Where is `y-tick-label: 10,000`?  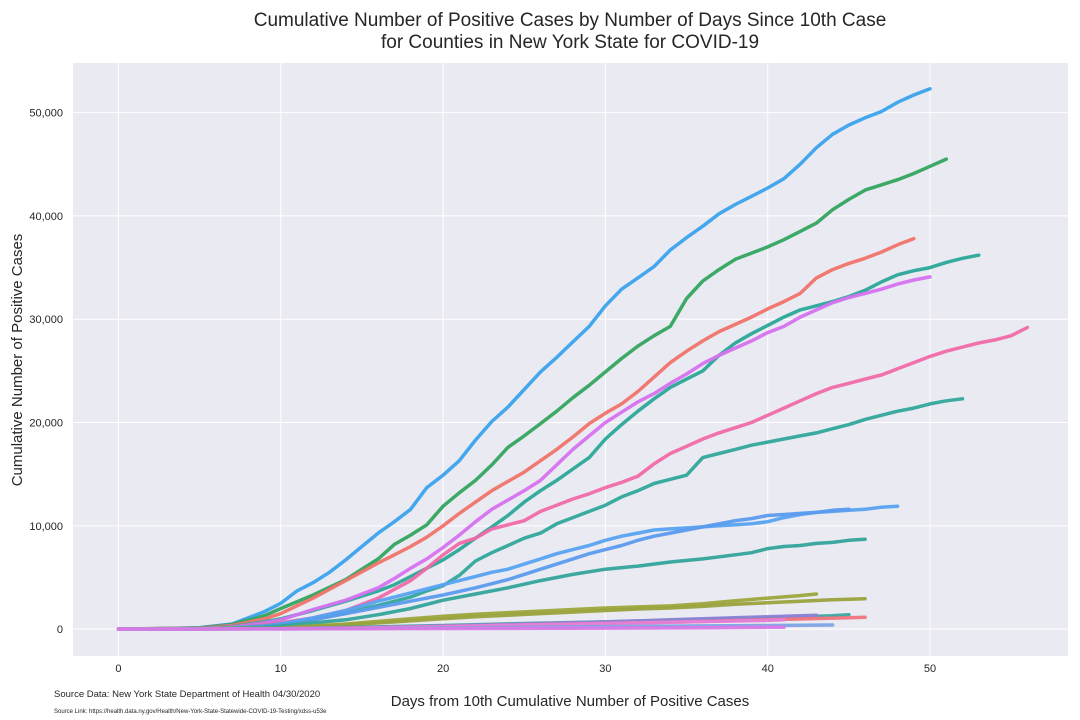 y-tick-label: 10,000 is located at coordinates (46, 527).